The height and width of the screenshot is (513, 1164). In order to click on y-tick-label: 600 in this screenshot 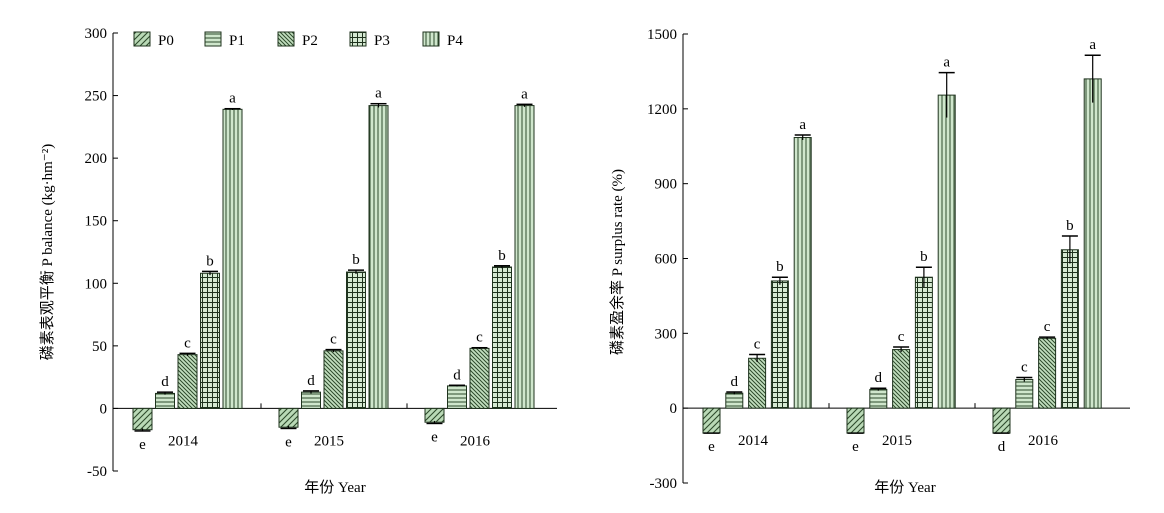, I will do `click(666, 260)`.